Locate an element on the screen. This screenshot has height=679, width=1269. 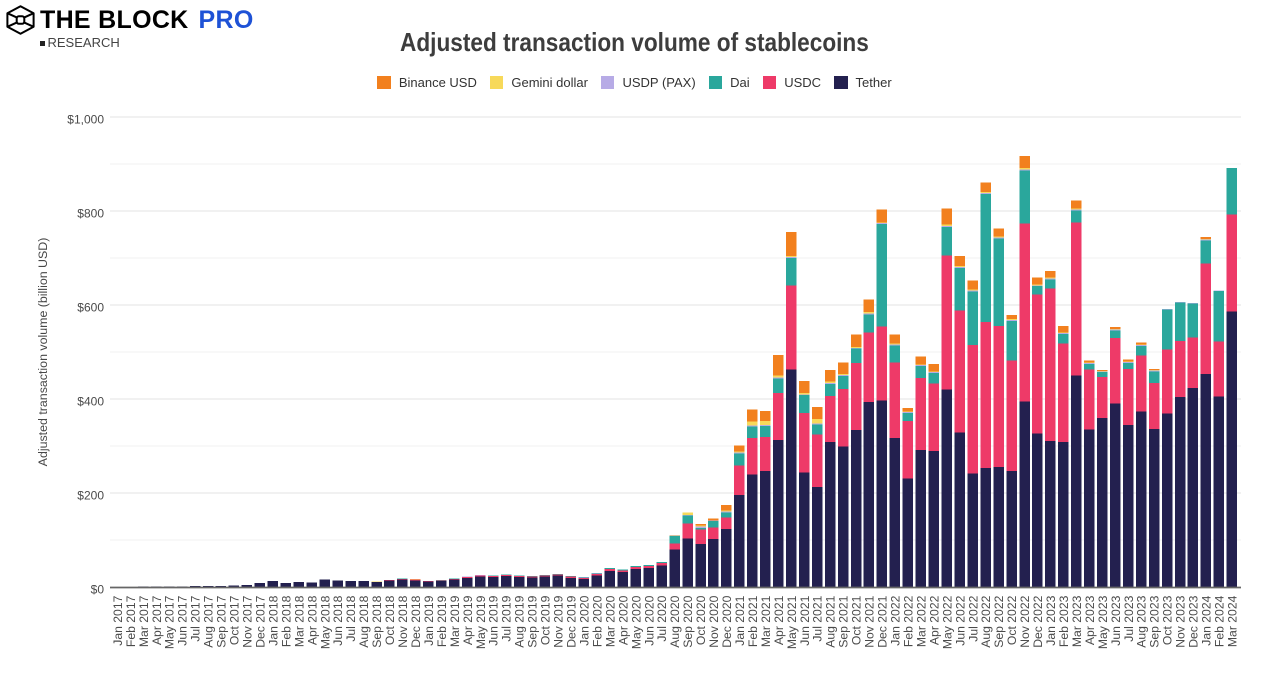
svg-text: Aug 2018 is located at coordinates (364, 621).